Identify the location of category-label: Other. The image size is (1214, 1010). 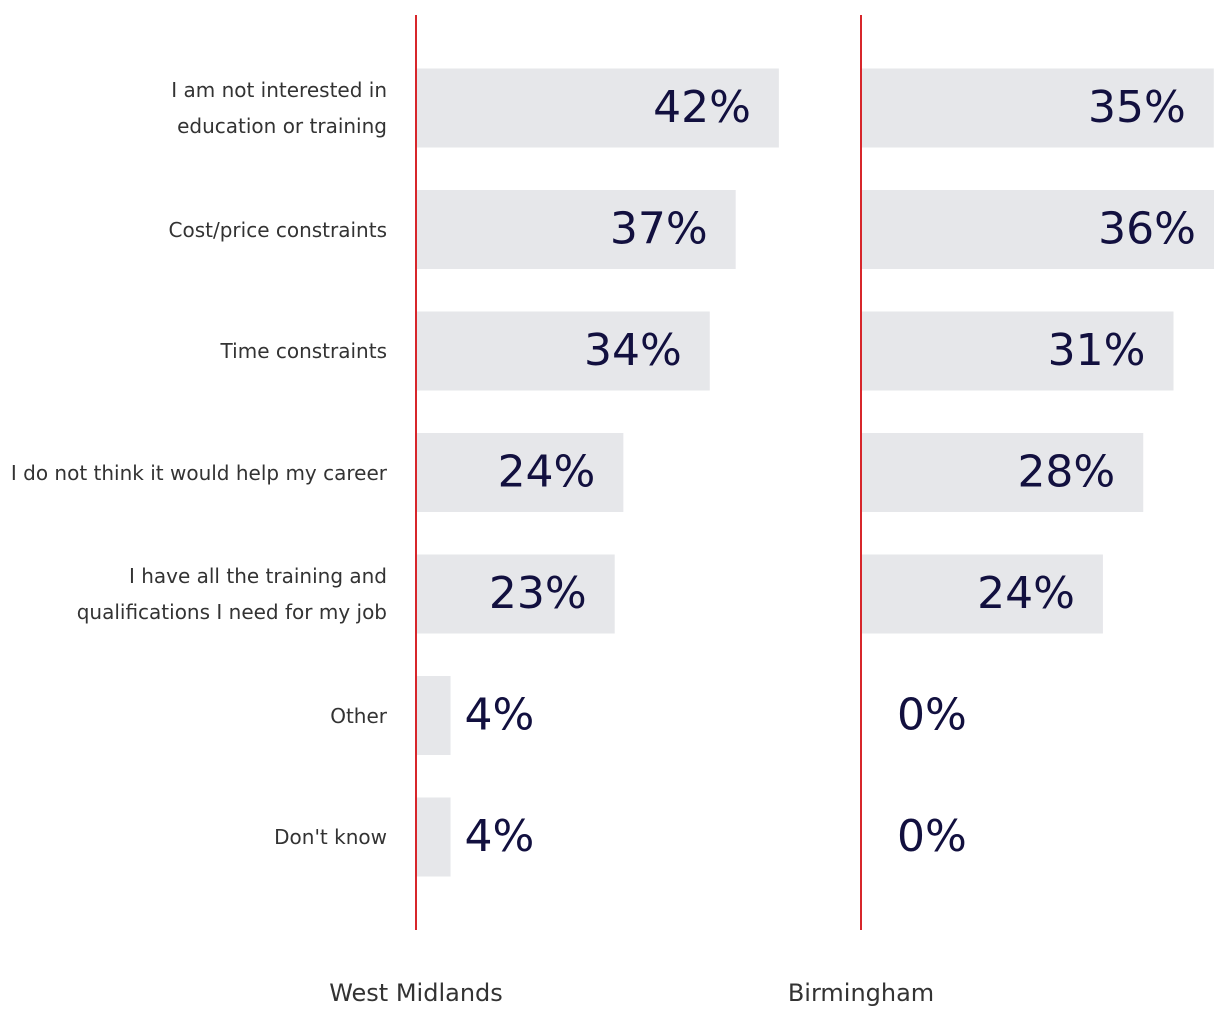
(358, 715).